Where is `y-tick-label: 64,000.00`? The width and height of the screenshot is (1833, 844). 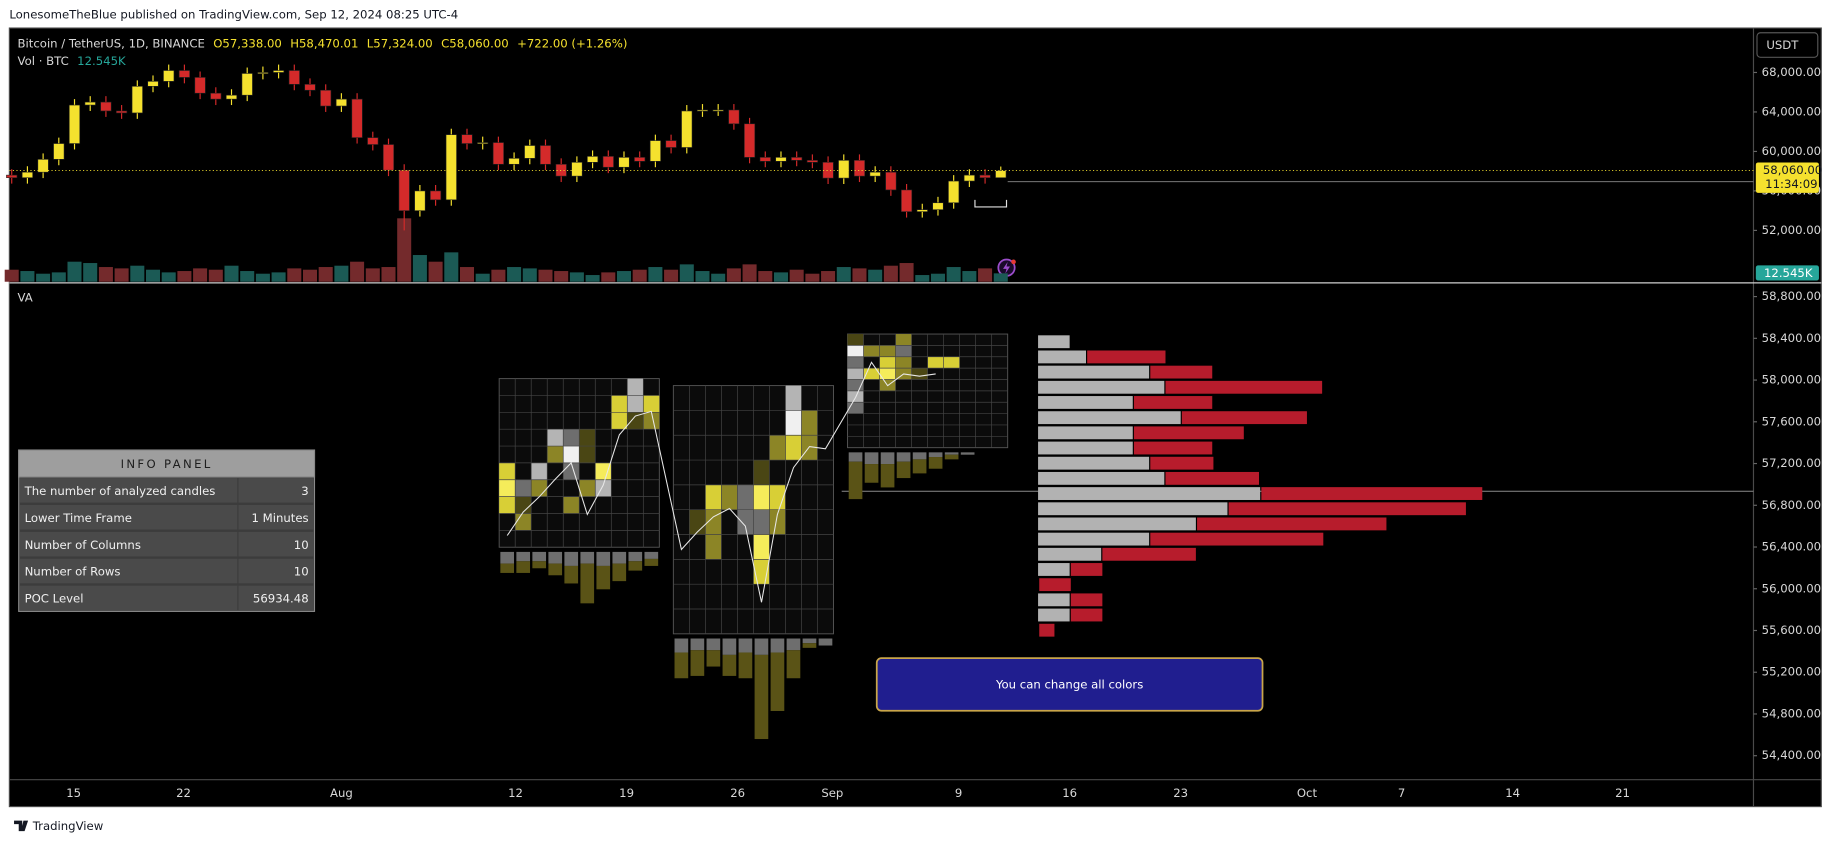
y-tick-label: 64,000.00 is located at coordinates (1791, 111).